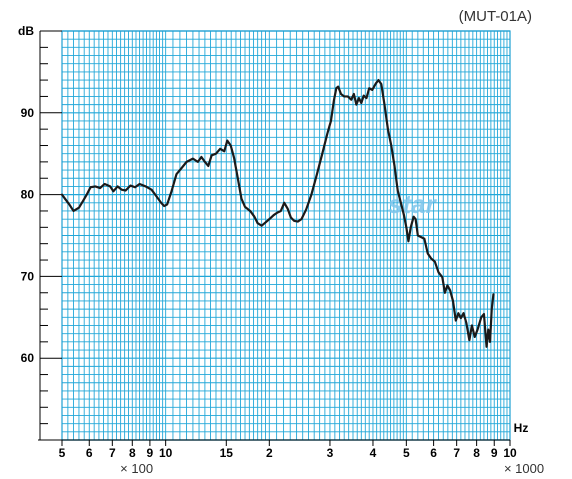  I want to click on y-tick-label: 70, so click(28, 276).